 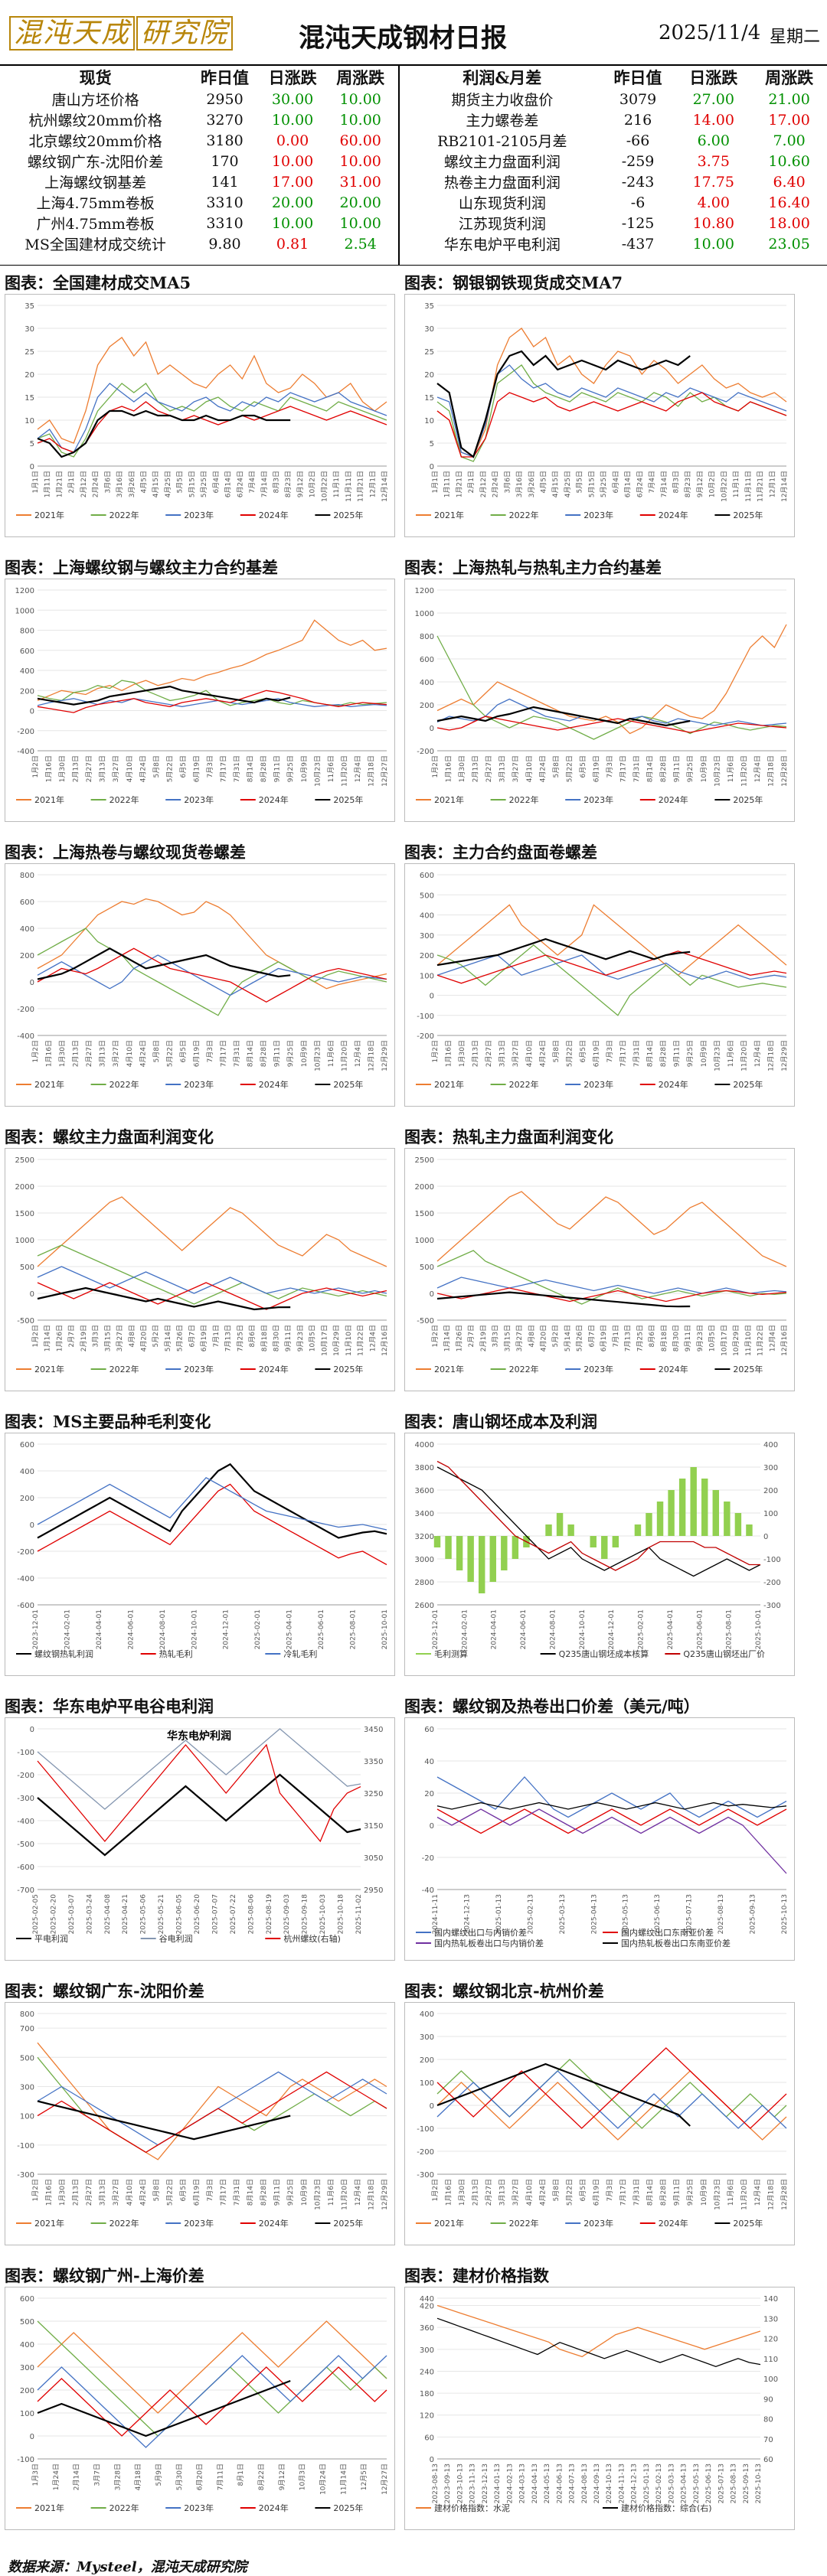 I want to click on x-tick-label: 2月1日, so click(x=71, y=482).